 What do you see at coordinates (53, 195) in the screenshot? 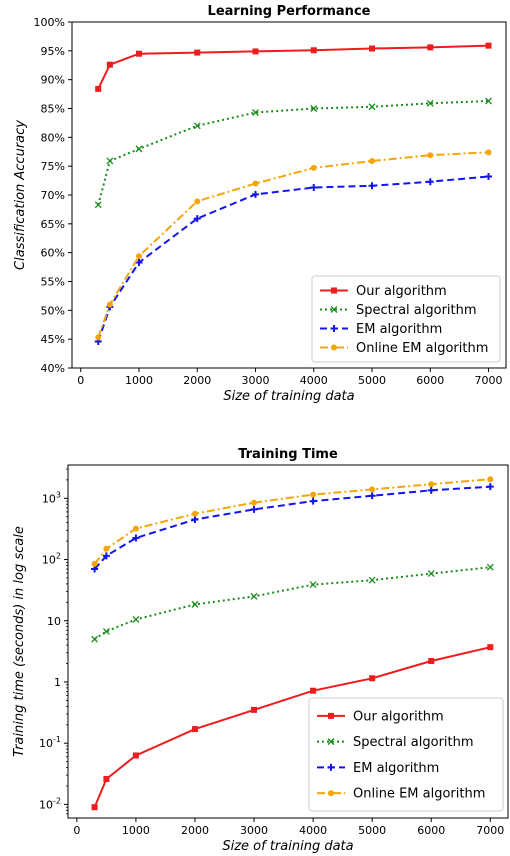
I see `y-tick-label: 70%` at bounding box center [53, 195].